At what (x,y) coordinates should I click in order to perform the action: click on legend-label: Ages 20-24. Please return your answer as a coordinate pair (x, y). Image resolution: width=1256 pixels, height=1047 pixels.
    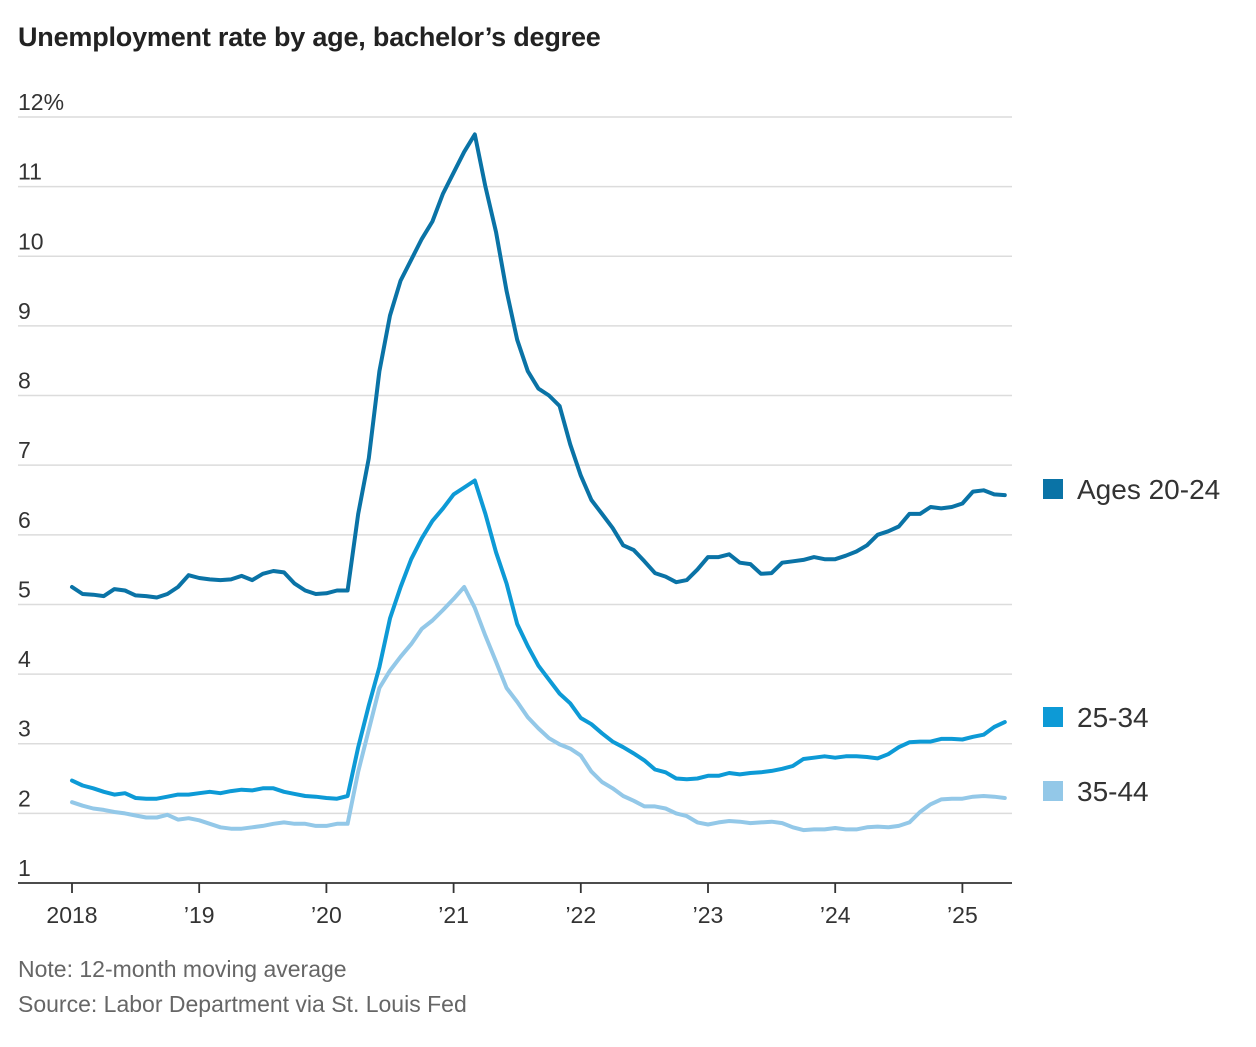
    Looking at the image, I should click on (1148, 489).